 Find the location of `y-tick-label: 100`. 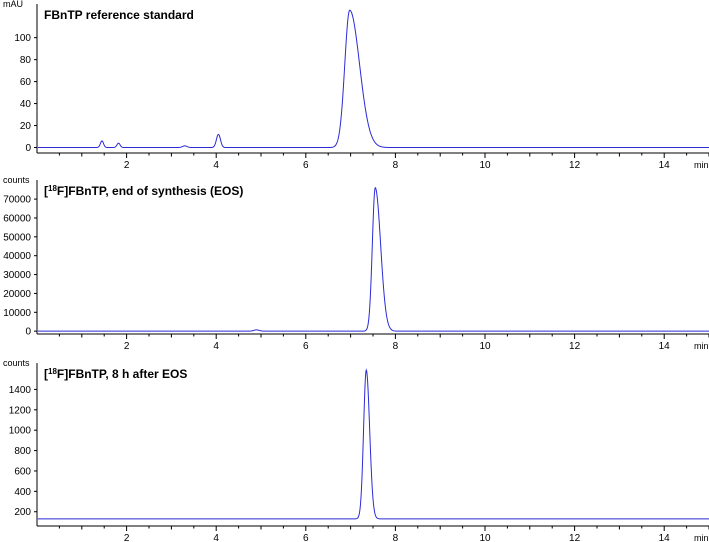

y-tick-label: 100 is located at coordinates (22, 38).